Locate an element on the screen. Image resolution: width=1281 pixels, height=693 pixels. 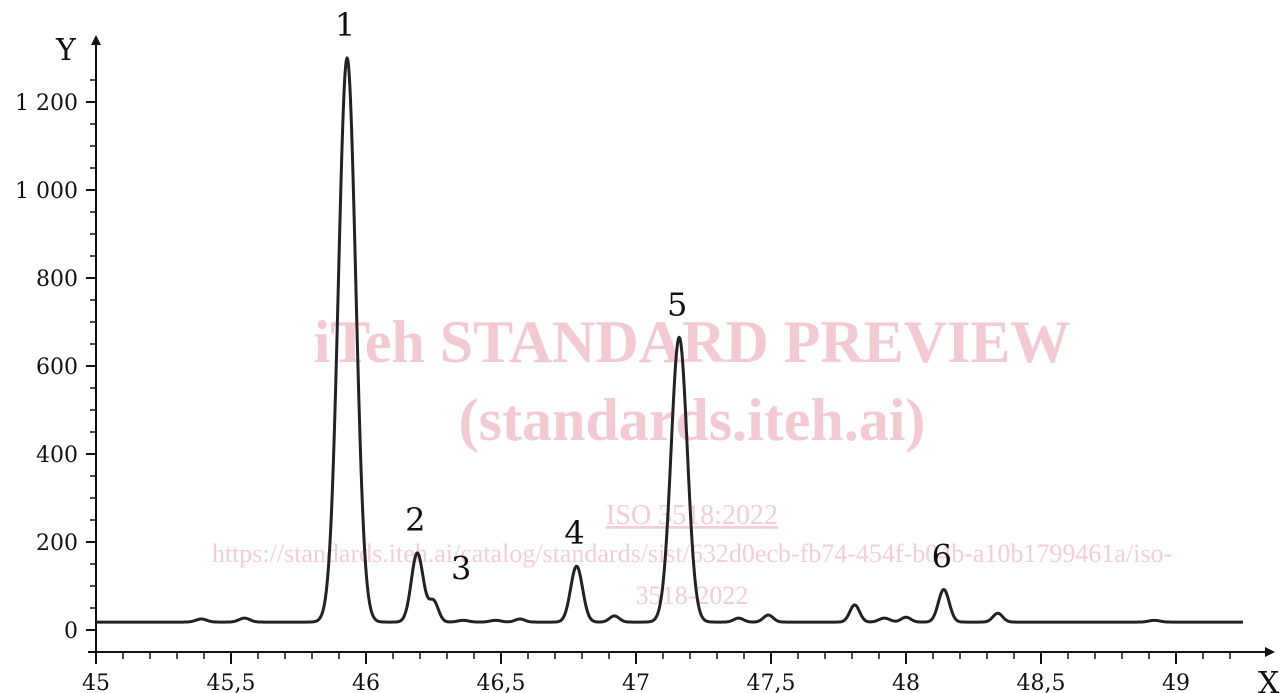
y-tick-label: 200 is located at coordinates (57, 543).